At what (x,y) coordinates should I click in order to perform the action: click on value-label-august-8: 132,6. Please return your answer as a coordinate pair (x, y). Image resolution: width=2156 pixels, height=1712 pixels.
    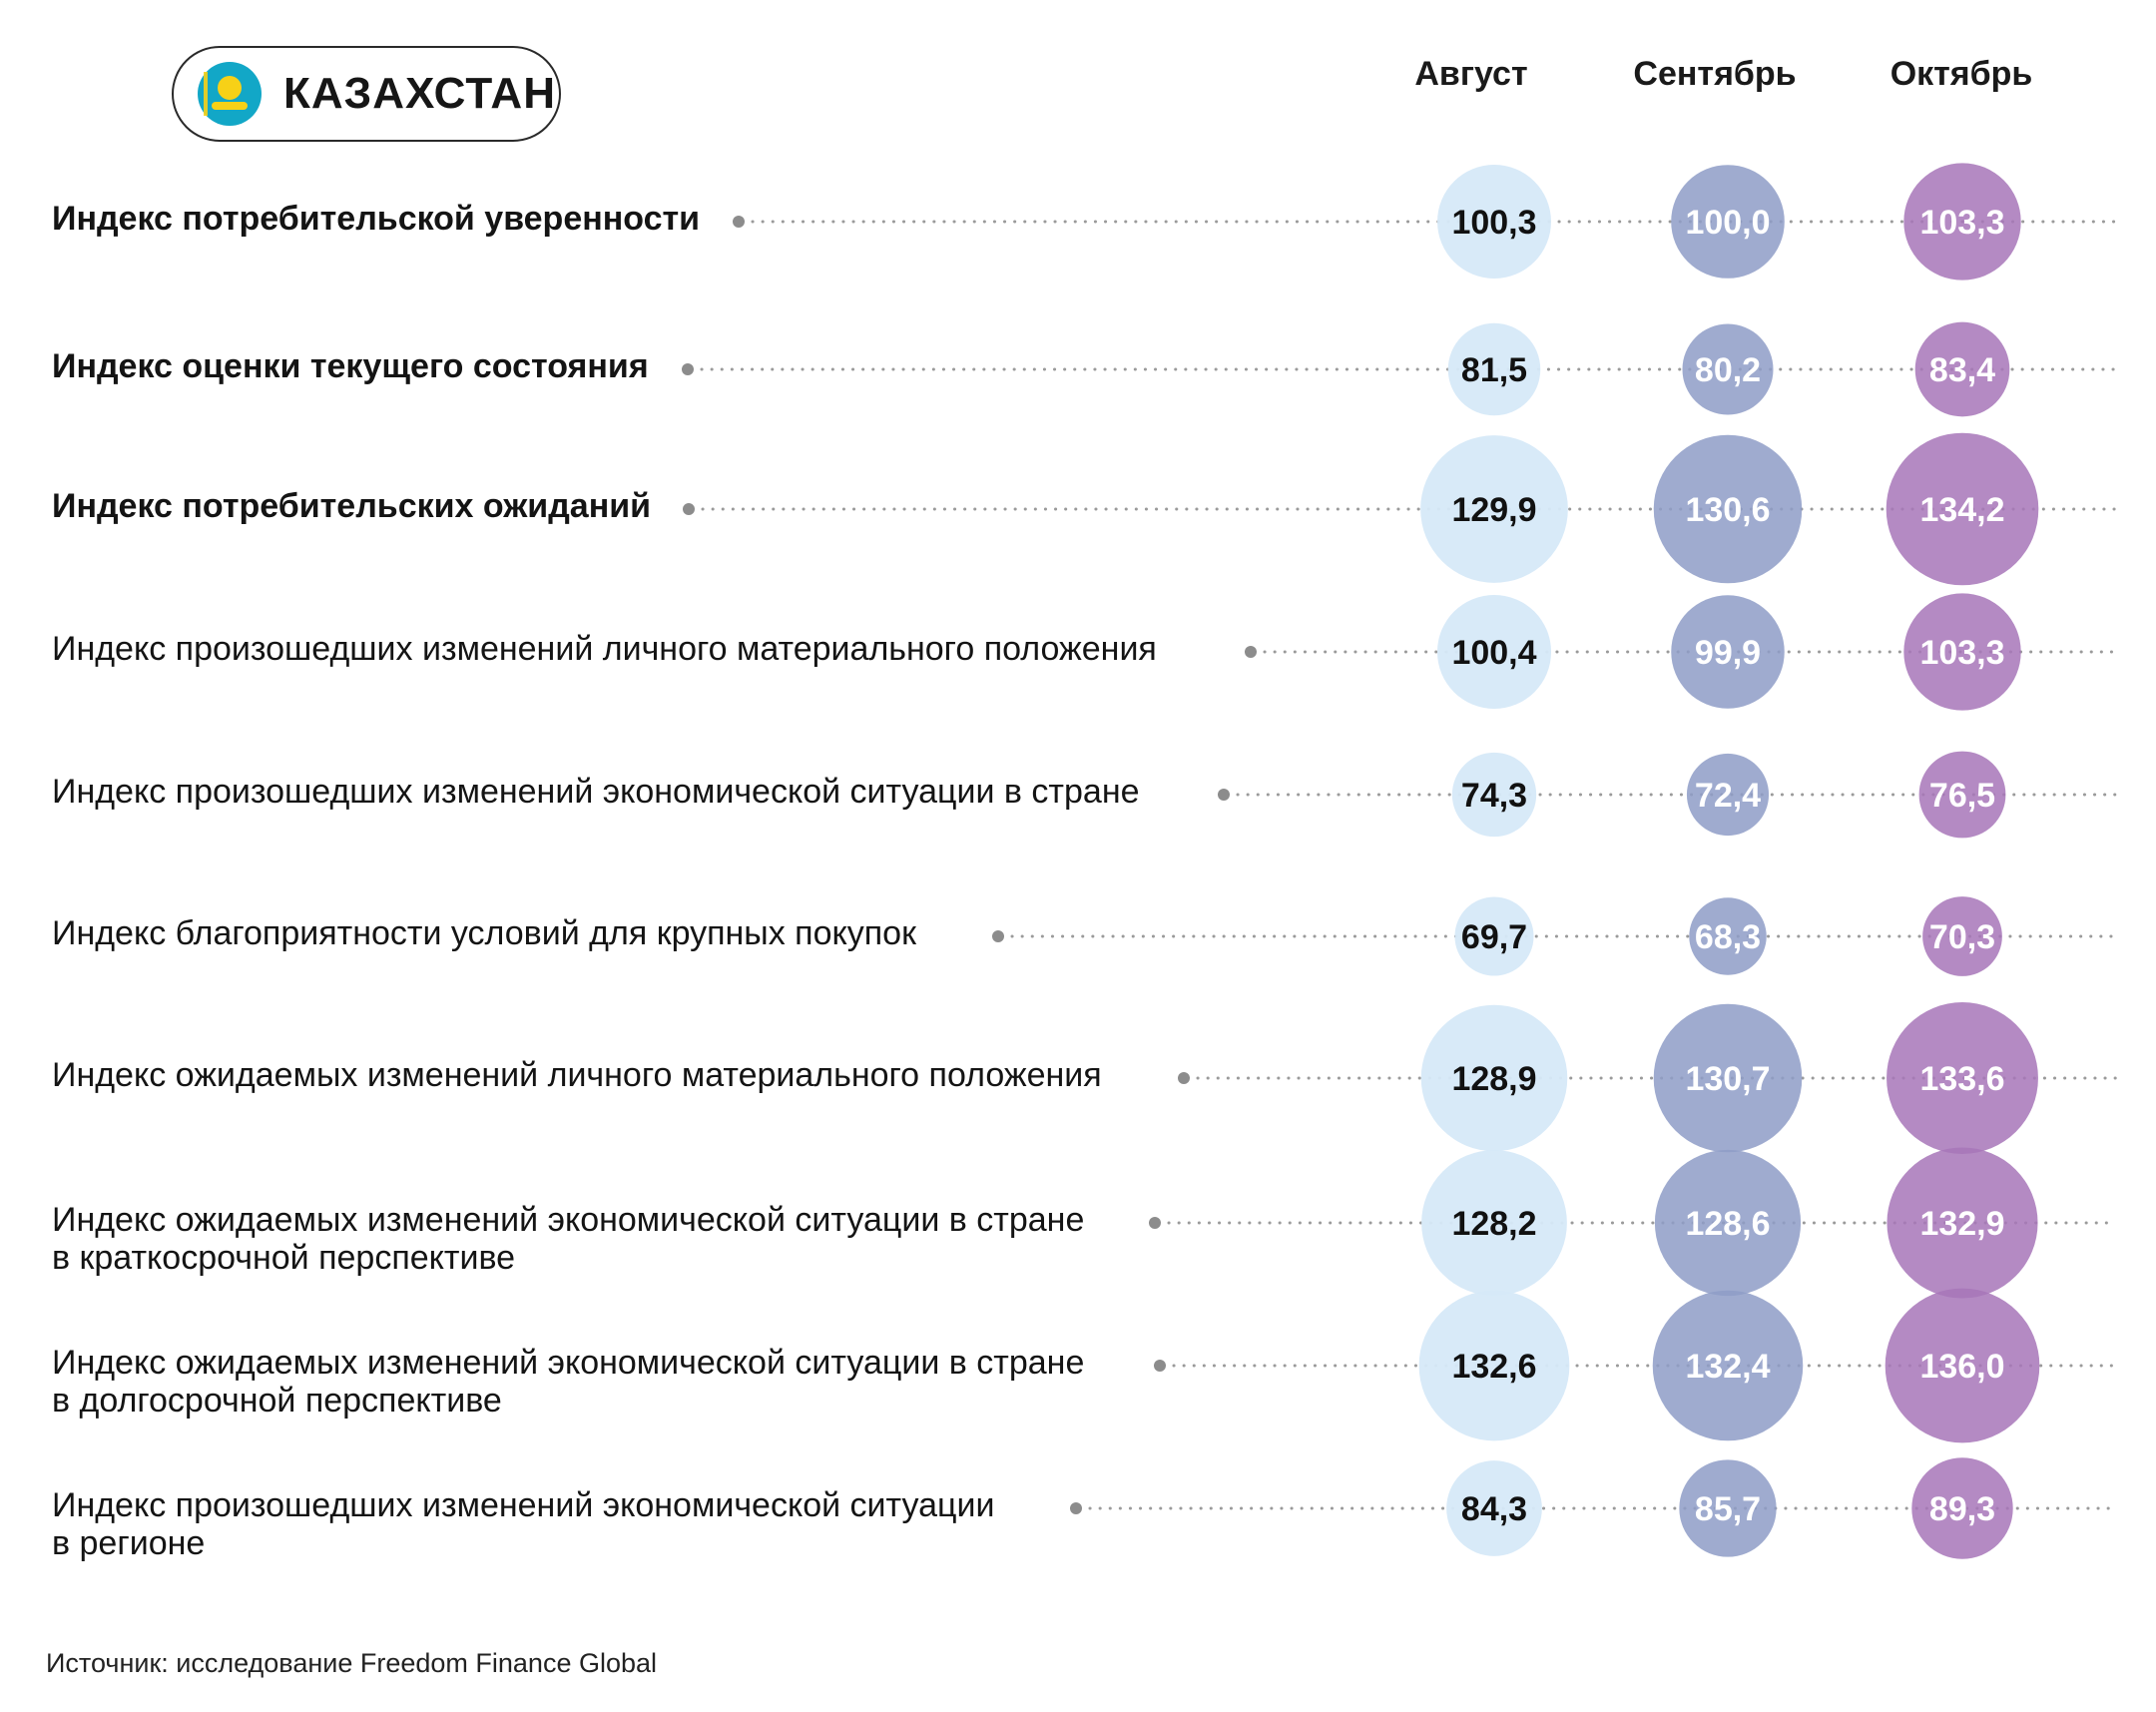
    Looking at the image, I should click on (1493, 1367).